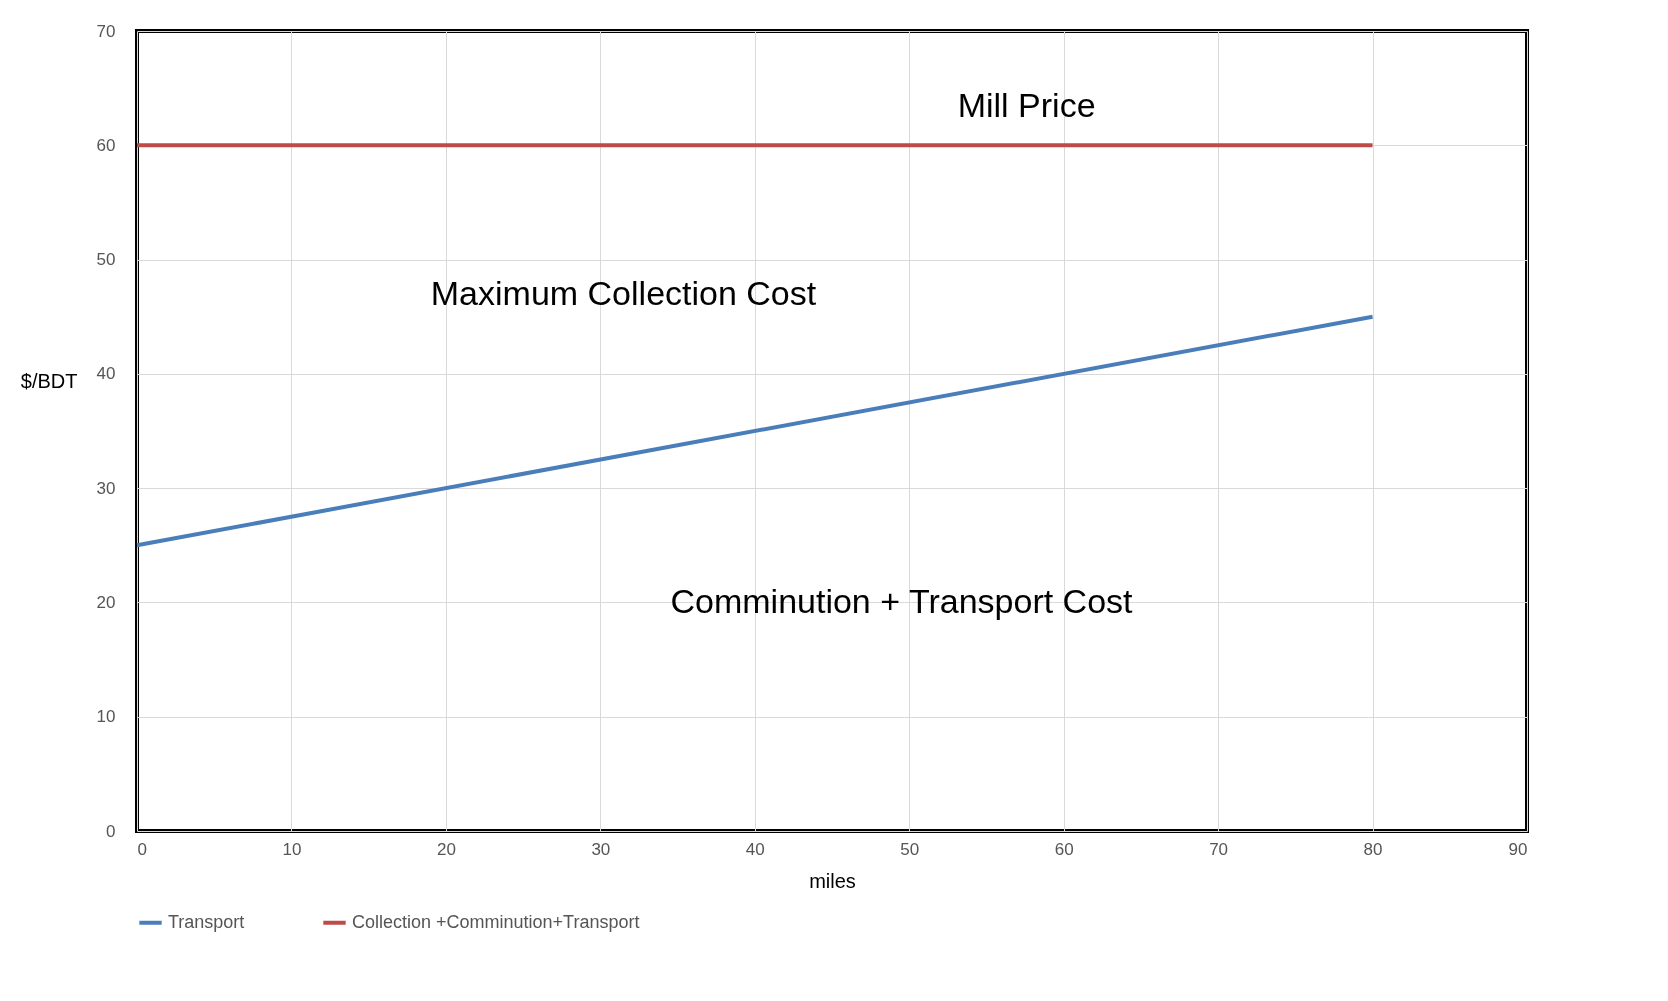 The height and width of the screenshot is (1001, 1668). What do you see at coordinates (106, 602) in the screenshot?
I see `y-tick-label: 20` at bounding box center [106, 602].